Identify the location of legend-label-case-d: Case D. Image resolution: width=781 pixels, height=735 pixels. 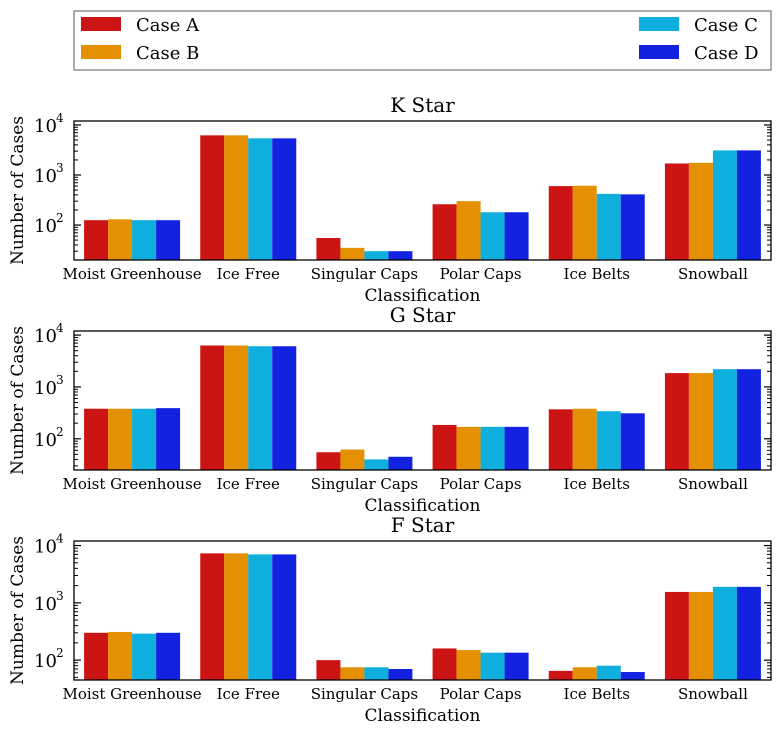
(726, 53).